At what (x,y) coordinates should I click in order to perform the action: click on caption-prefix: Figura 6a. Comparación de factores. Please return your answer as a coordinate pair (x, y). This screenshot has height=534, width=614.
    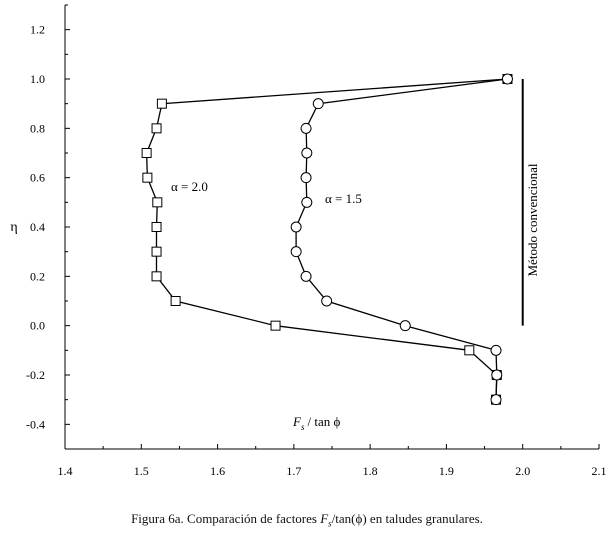
    Looking at the image, I should click on (226, 518).